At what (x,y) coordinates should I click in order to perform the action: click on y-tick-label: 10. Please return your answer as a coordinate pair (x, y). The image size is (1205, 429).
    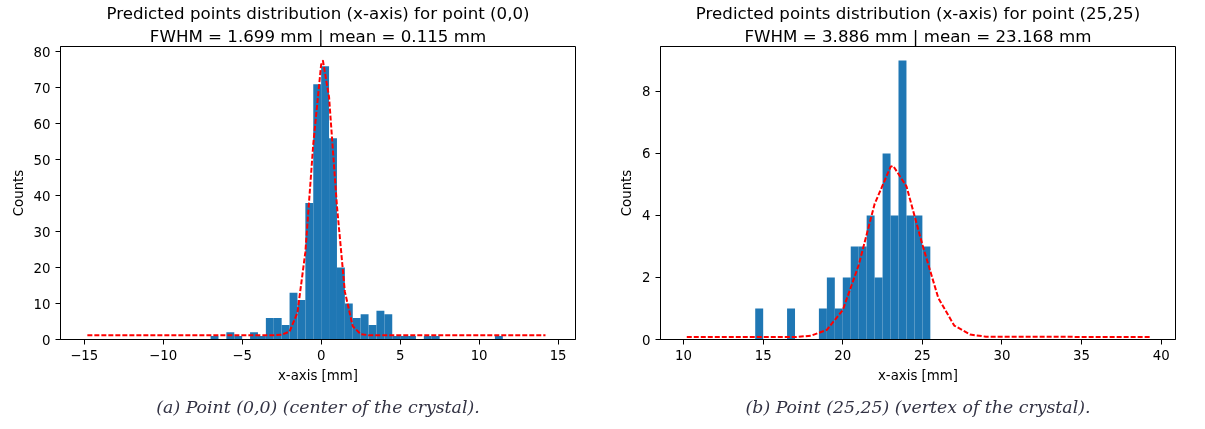
    Looking at the image, I should click on (42, 304).